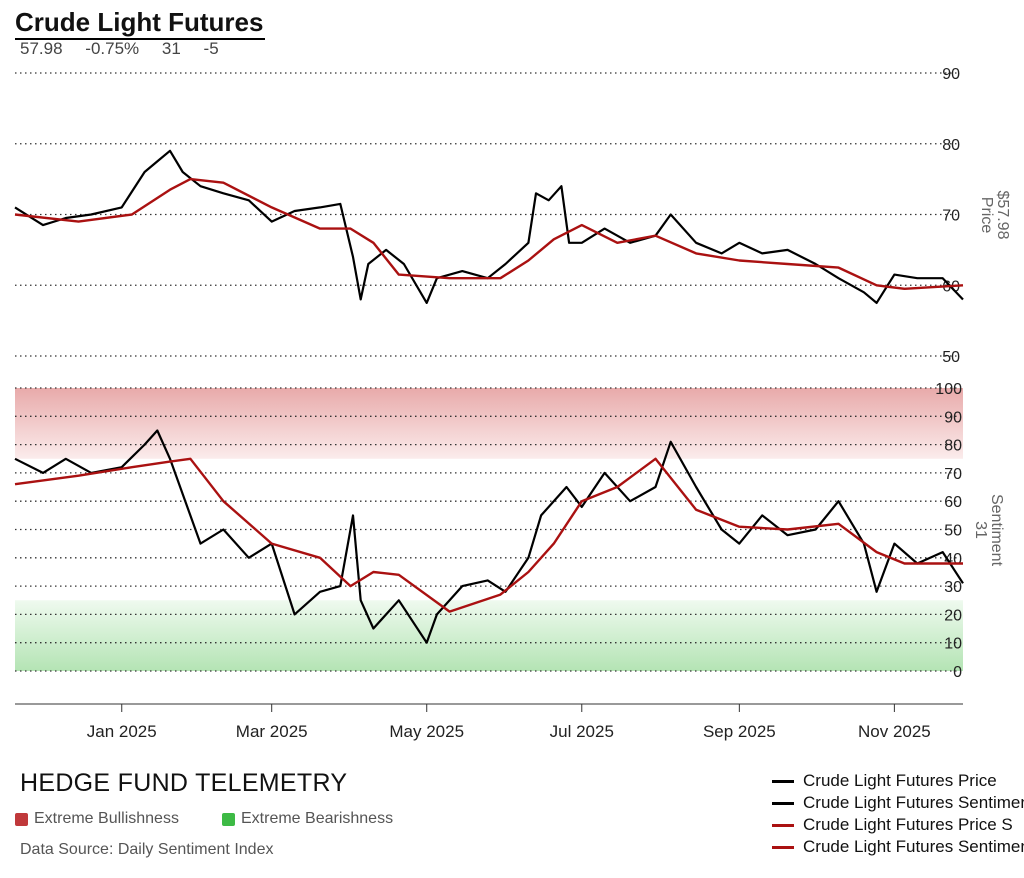 The height and width of the screenshot is (878, 1024). I want to click on extreme-bullishness-zone, so click(489, 423).